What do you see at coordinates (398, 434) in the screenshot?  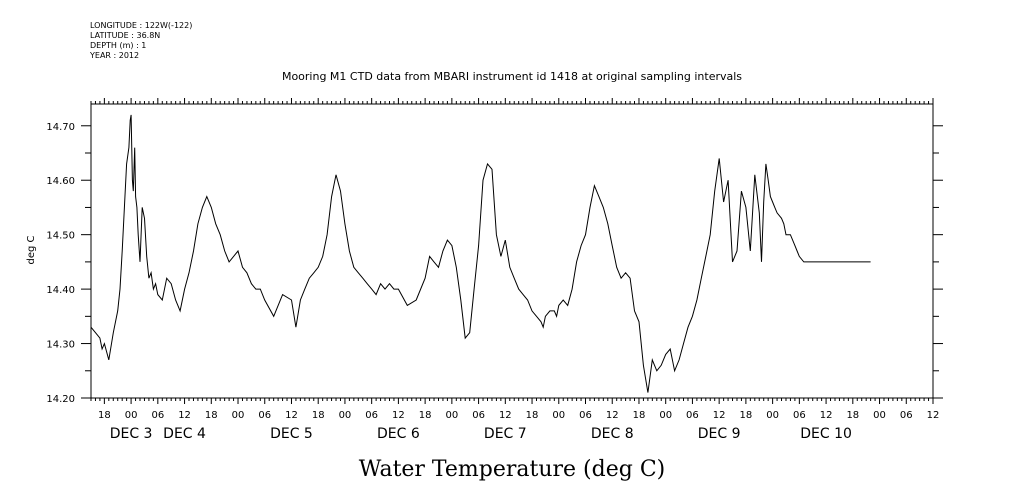 I see `x-day-label: DEC 6` at bounding box center [398, 434].